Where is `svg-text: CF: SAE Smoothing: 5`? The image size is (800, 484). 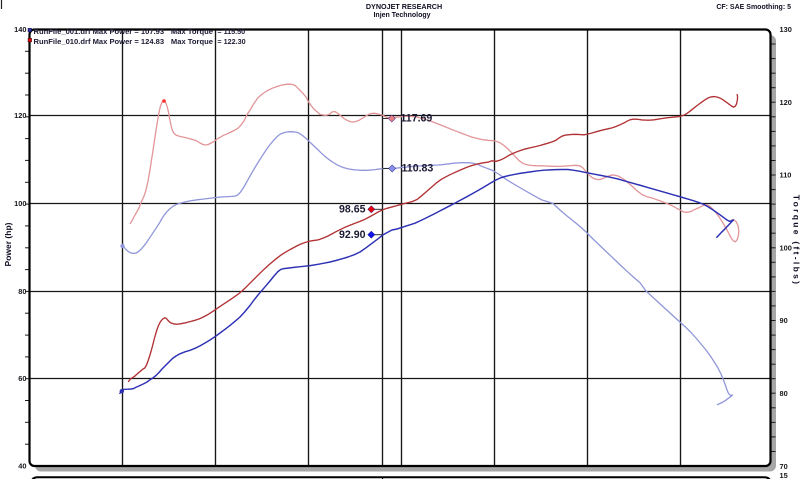
svg-text: CF: SAE Smoothing: 5 is located at coordinates (753, 7).